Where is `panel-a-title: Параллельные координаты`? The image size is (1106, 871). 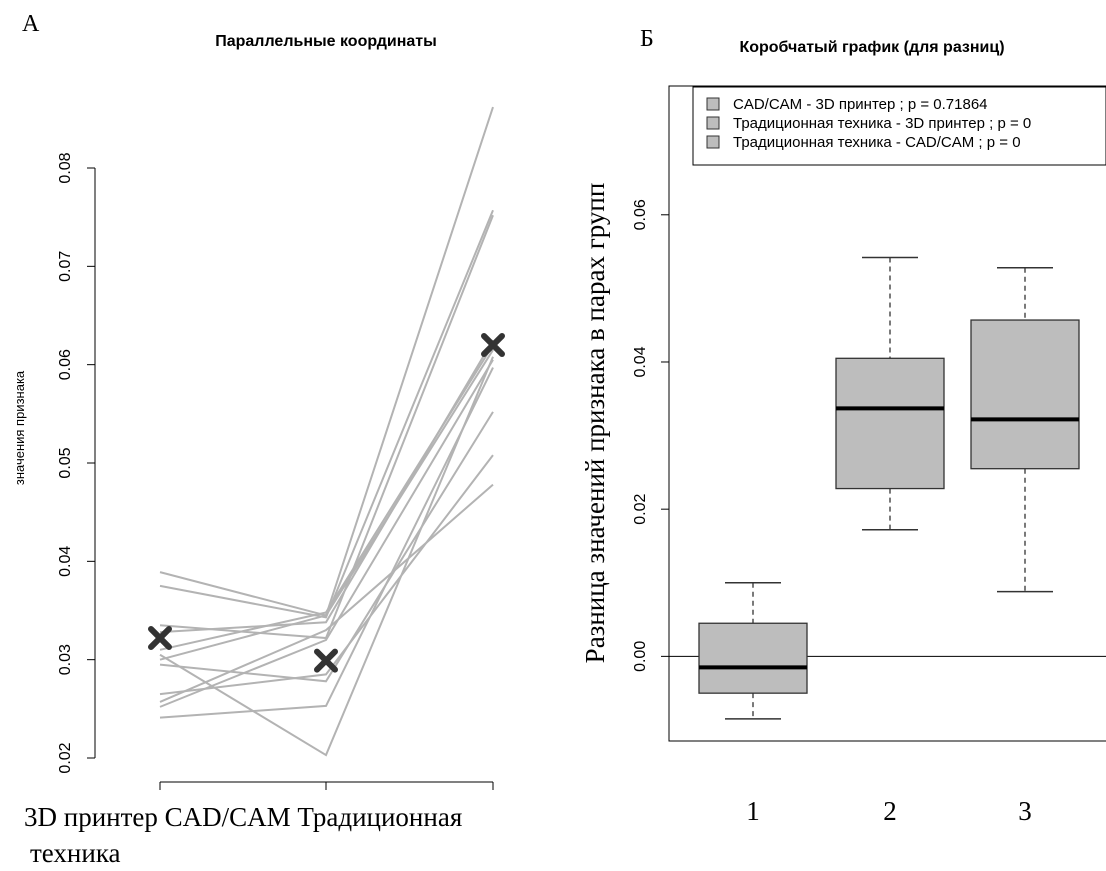 panel-a-title: Параллельные координаты is located at coordinates (326, 41).